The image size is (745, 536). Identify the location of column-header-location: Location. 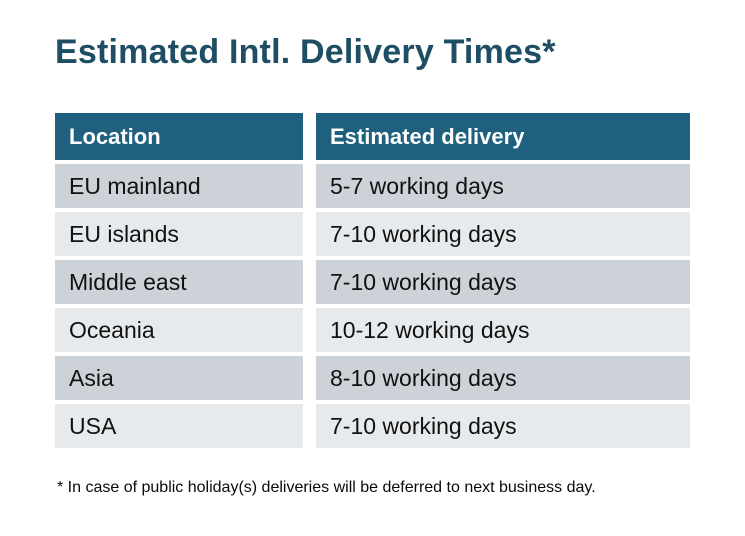
(179, 136).